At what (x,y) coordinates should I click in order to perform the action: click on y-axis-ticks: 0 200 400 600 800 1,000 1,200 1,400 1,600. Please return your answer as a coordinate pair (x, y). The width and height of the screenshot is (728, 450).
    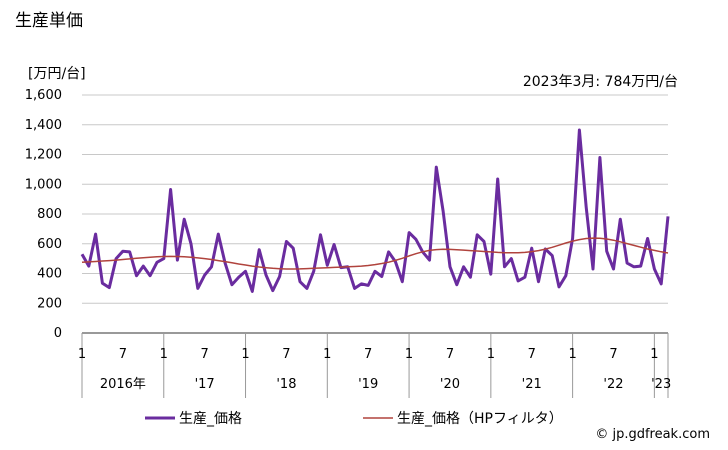
    Looking at the image, I should click on (43, 214).